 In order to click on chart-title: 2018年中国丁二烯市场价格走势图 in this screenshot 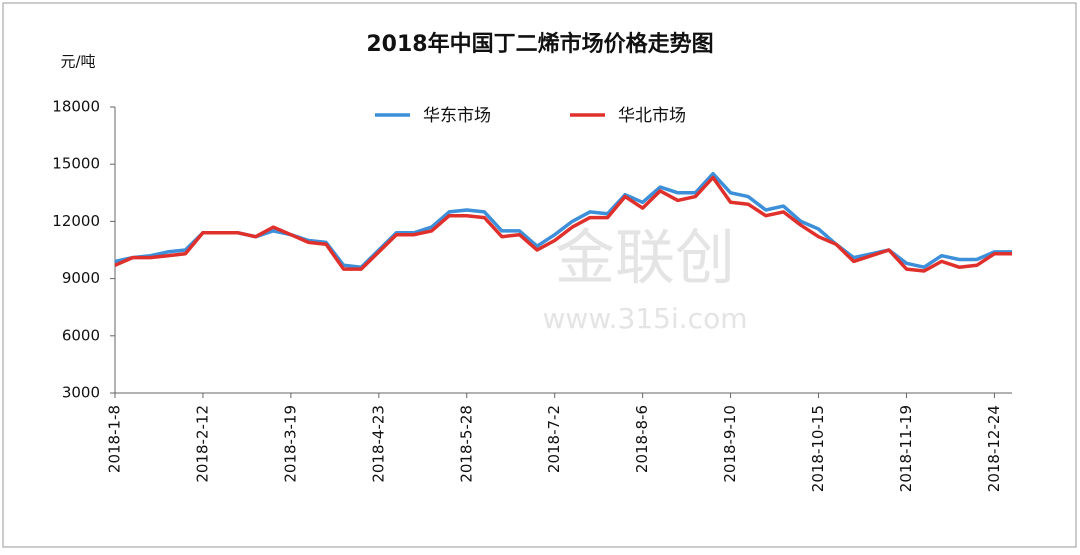, I will do `click(539, 44)`.